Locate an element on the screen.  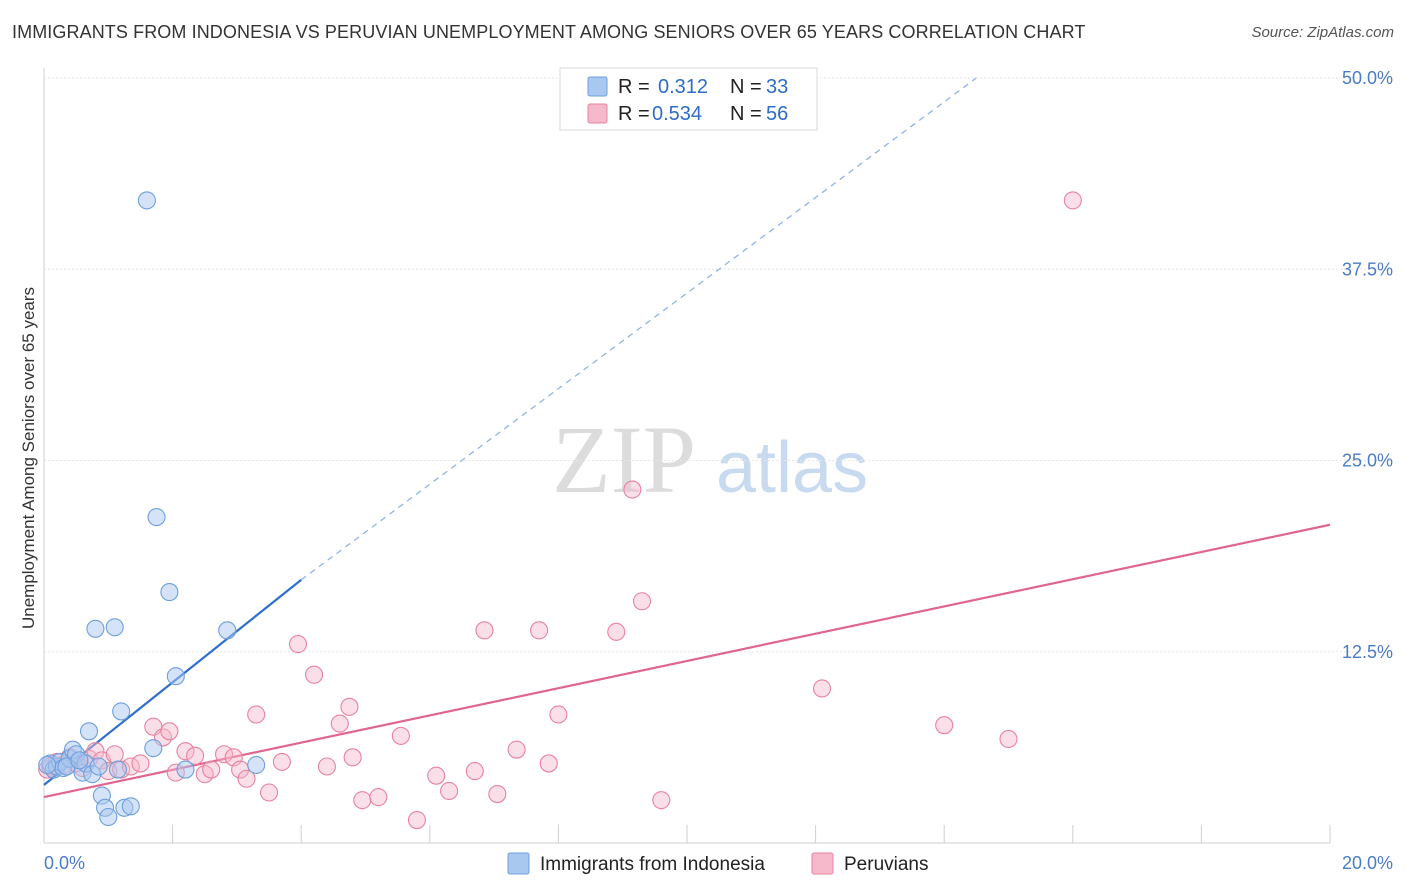
legend-r-value-1: 0.312 is located at coordinates (683, 87).